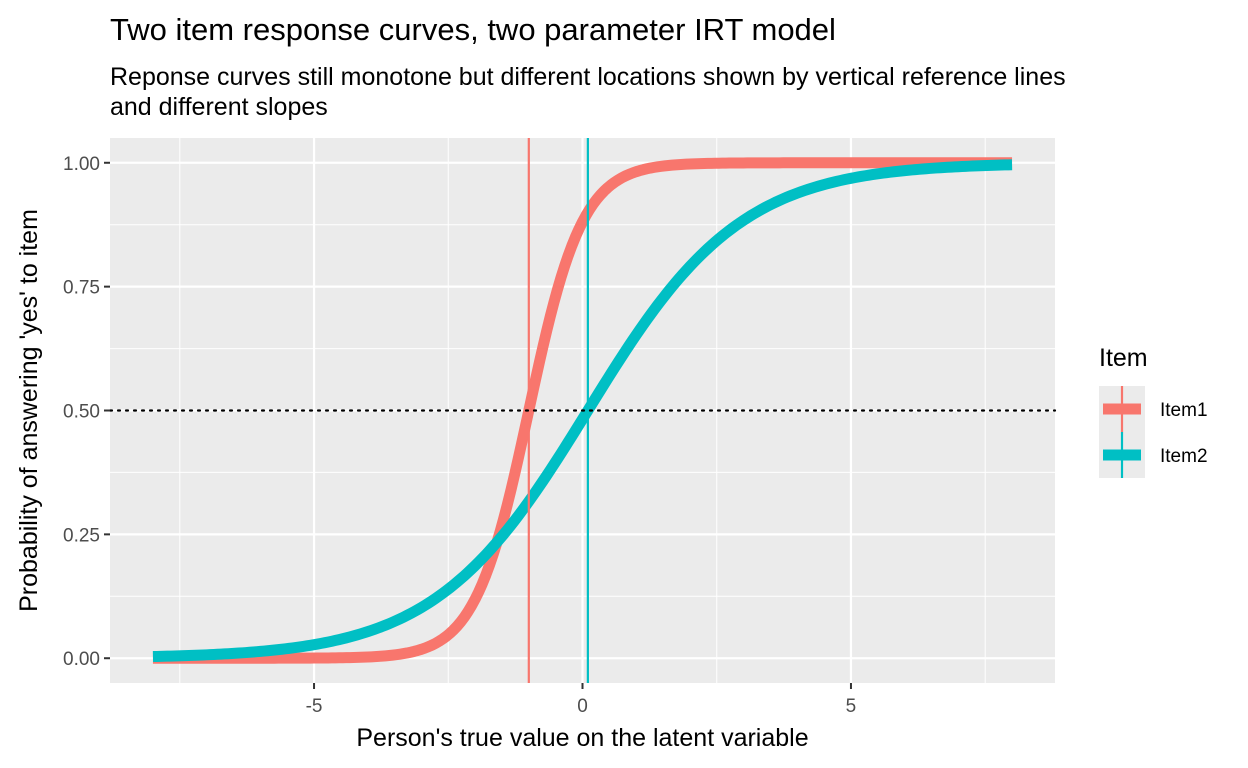  What do you see at coordinates (81, 288) in the screenshot?
I see `y-tick-label: 0.75` at bounding box center [81, 288].